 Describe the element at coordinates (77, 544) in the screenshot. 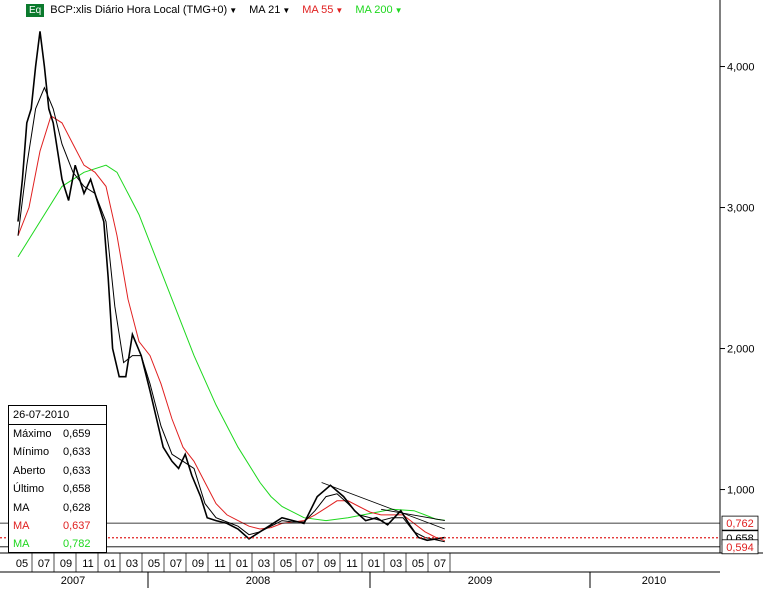

I see `info-value: 0,782` at that location.